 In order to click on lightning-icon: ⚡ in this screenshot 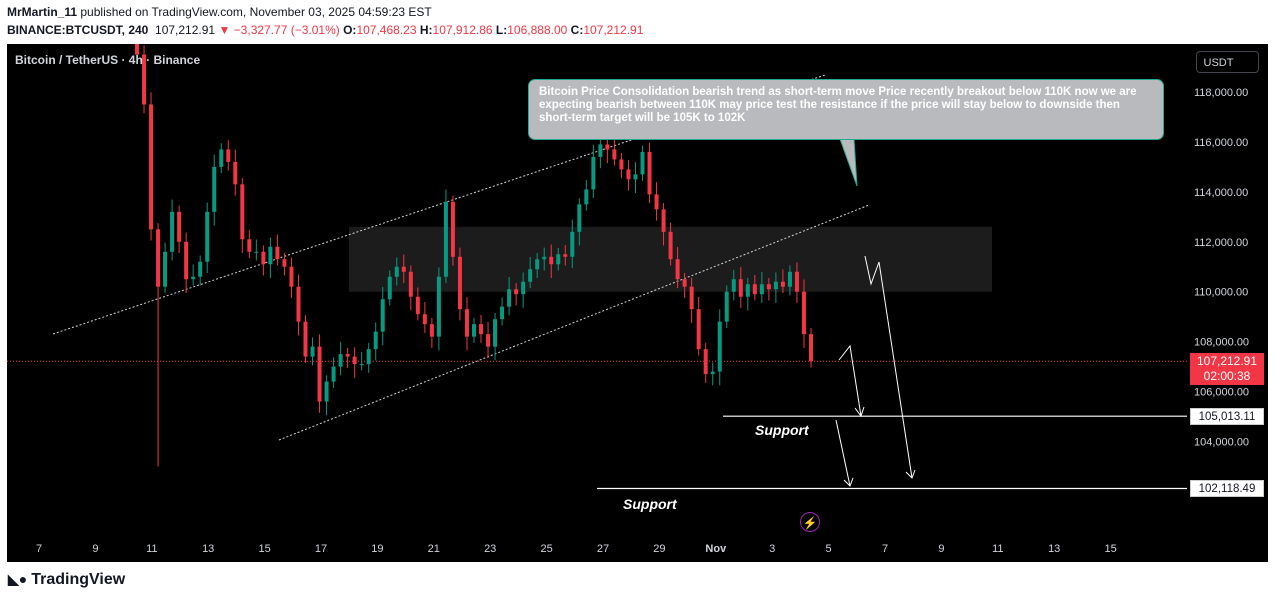, I will do `click(810, 522)`.